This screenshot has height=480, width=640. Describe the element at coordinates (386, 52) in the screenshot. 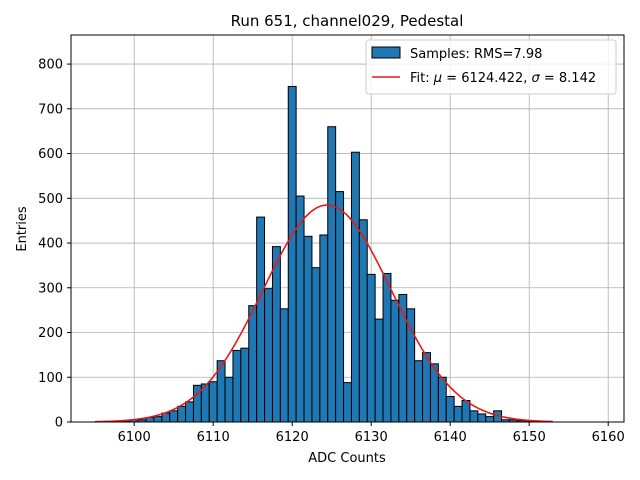

I see `legend-samples-swatch` at that location.